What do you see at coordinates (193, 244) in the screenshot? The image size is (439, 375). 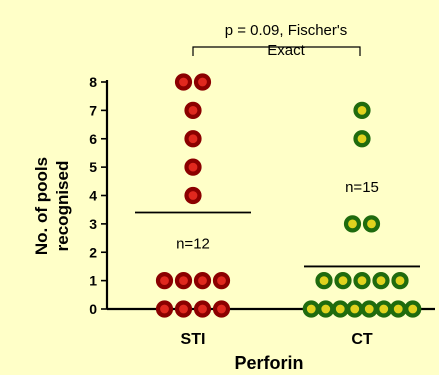 I see `n-label-sti: n=12` at bounding box center [193, 244].